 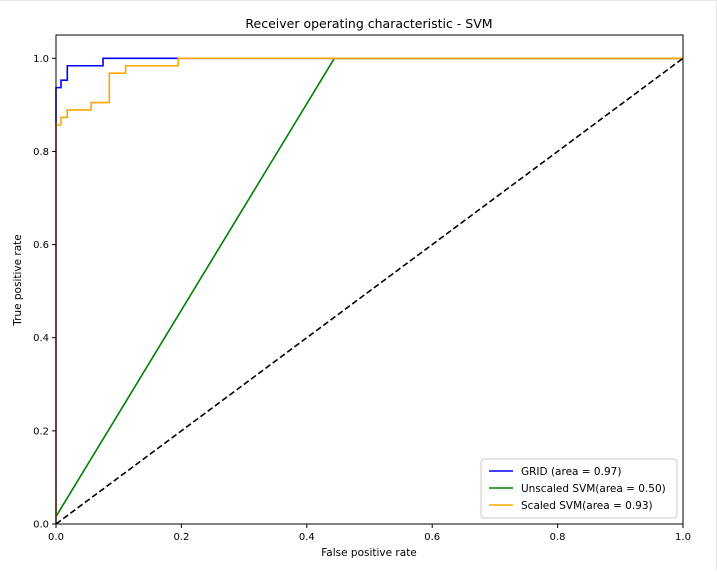 I want to click on chart-title: Receiver operating characteristic - SVM, so click(x=368, y=23).